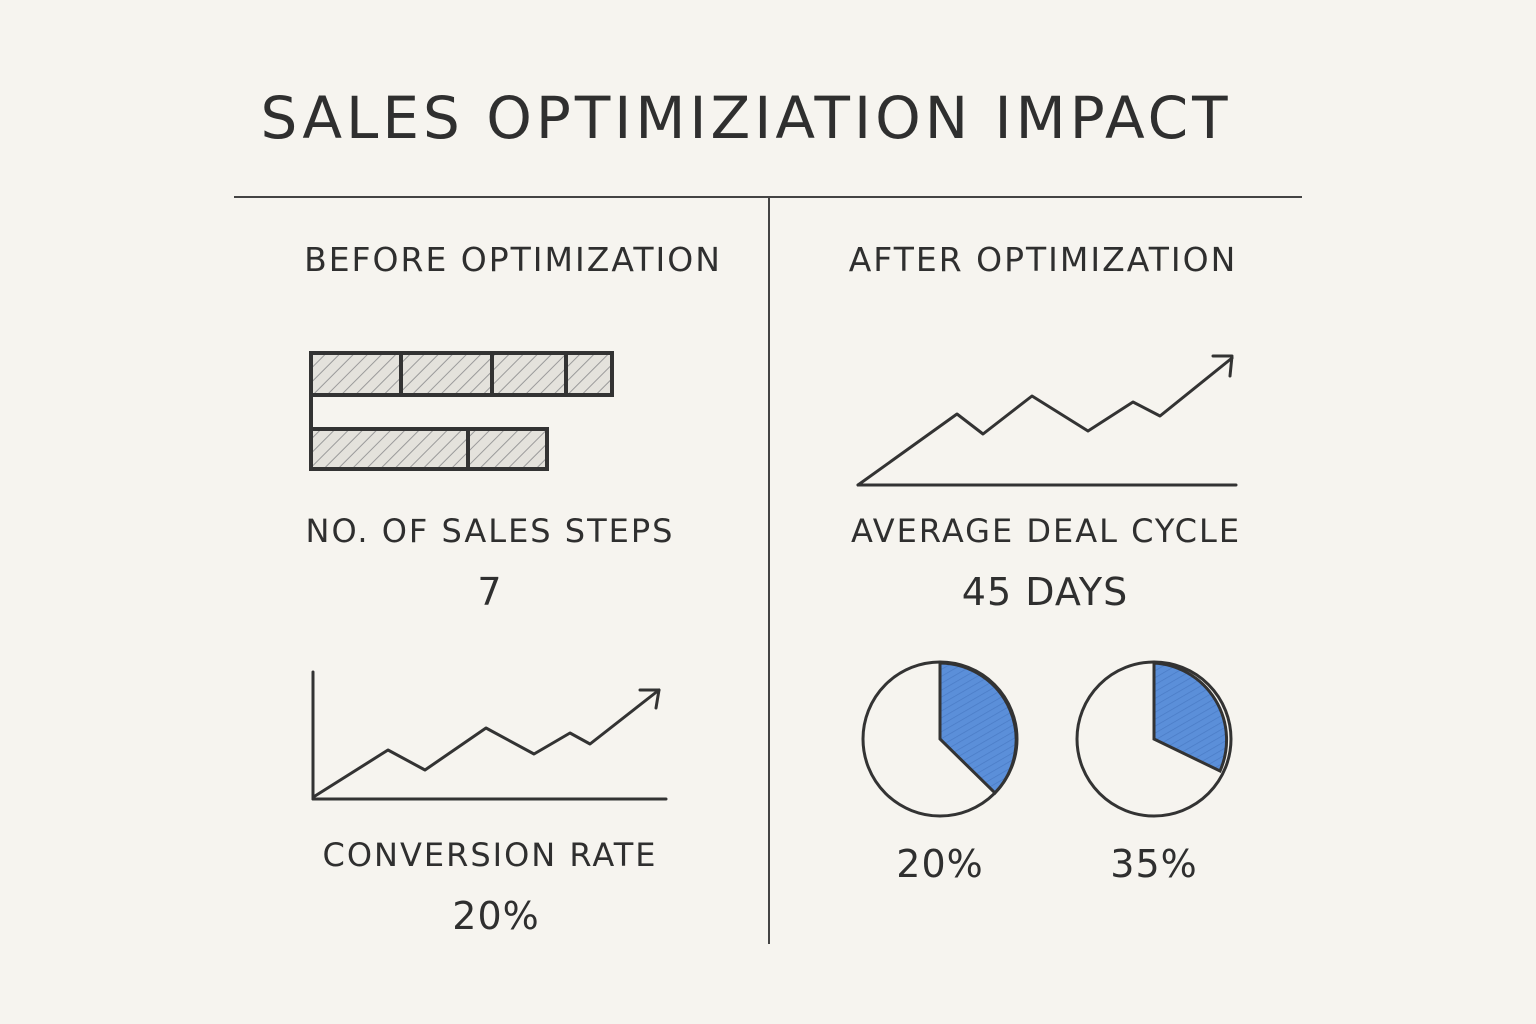  Describe the element at coordinates (768, 197) in the screenshot. I see `title-divider` at that location.